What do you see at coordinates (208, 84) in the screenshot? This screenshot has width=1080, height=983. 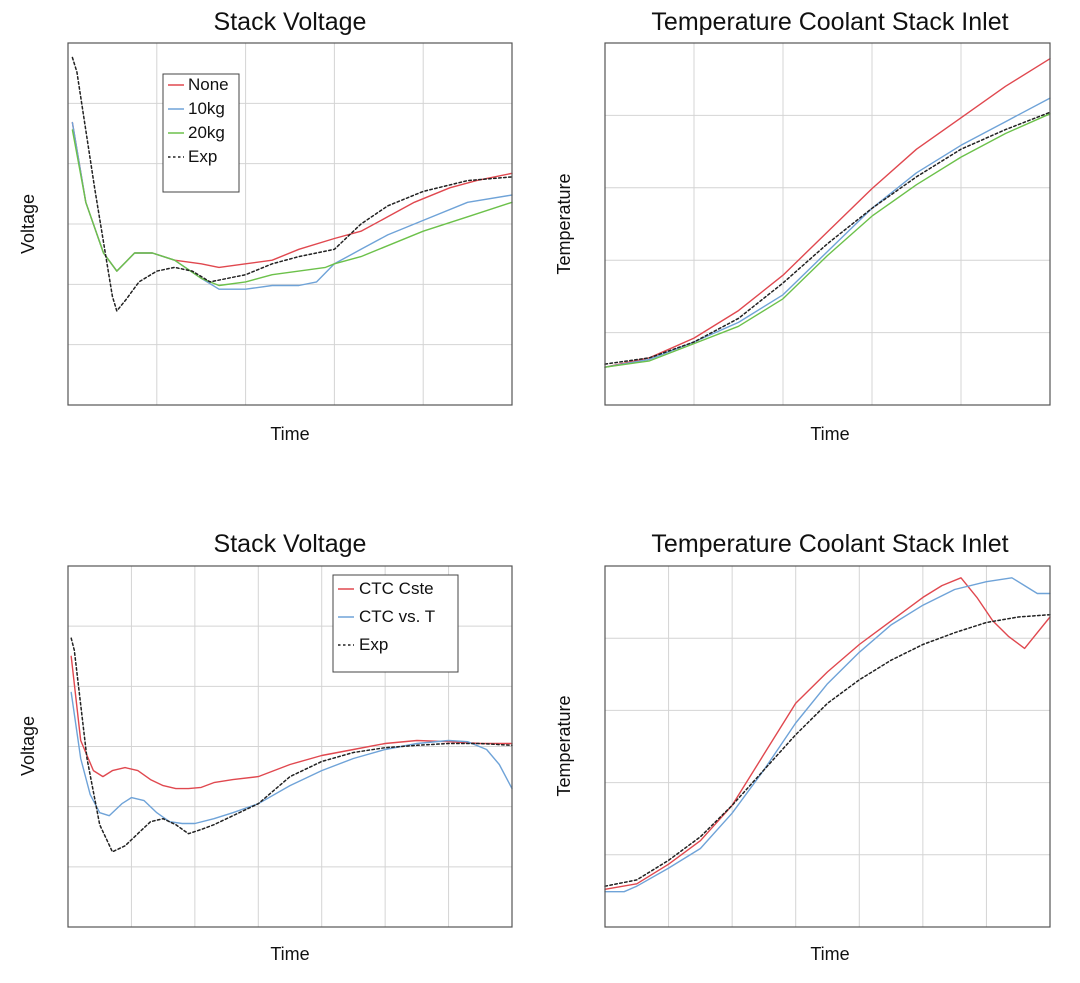 I see `legend-label-none: None` at bounding box center [208, 84].